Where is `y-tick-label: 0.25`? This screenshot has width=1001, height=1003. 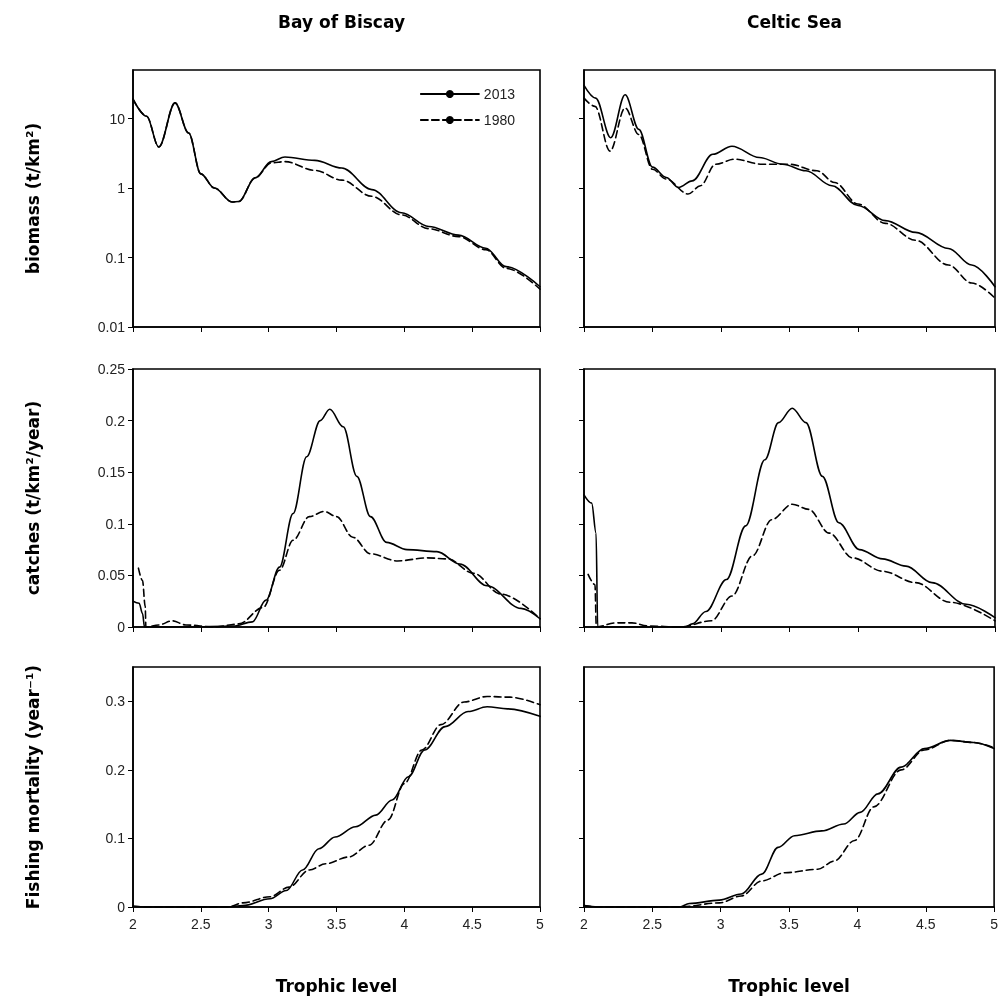
y-tick-label: 0.25 is located at coordinates (111, 369).